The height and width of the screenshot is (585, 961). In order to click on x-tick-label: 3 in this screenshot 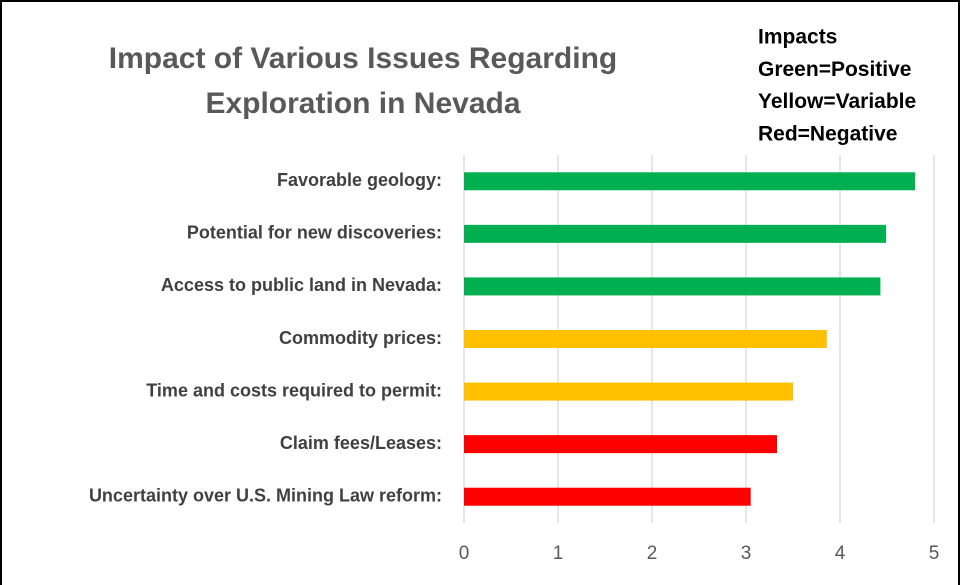, I will do `click(746, 553)`.